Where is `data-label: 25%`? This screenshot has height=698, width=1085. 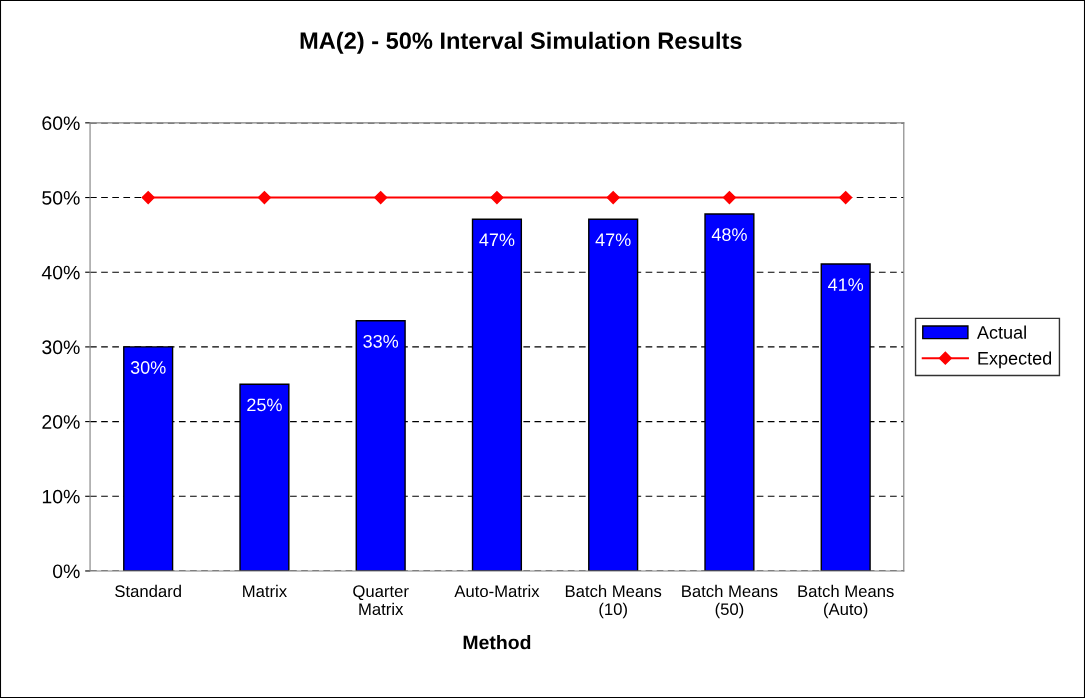 data-label: 25% is located at coordinates (264, 405).